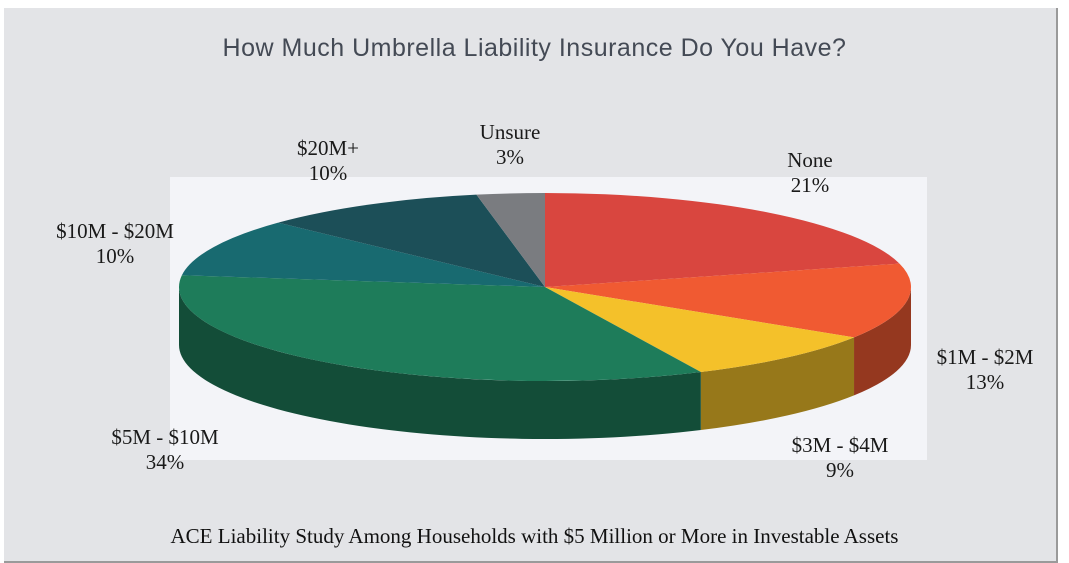  I want to click on pie-slice-3m-4m, so click(700, 330).